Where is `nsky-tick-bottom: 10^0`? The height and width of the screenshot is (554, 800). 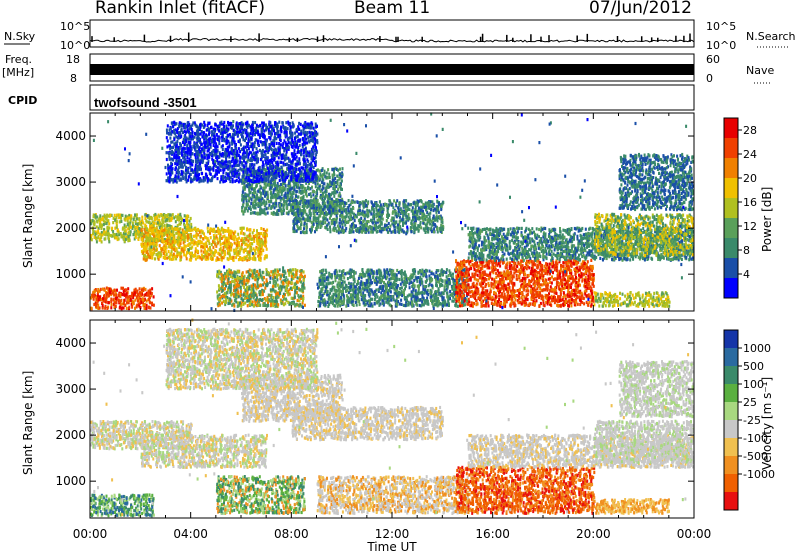
nsky-tick-bottom: 10^0 is located at coordinates (75, 45).